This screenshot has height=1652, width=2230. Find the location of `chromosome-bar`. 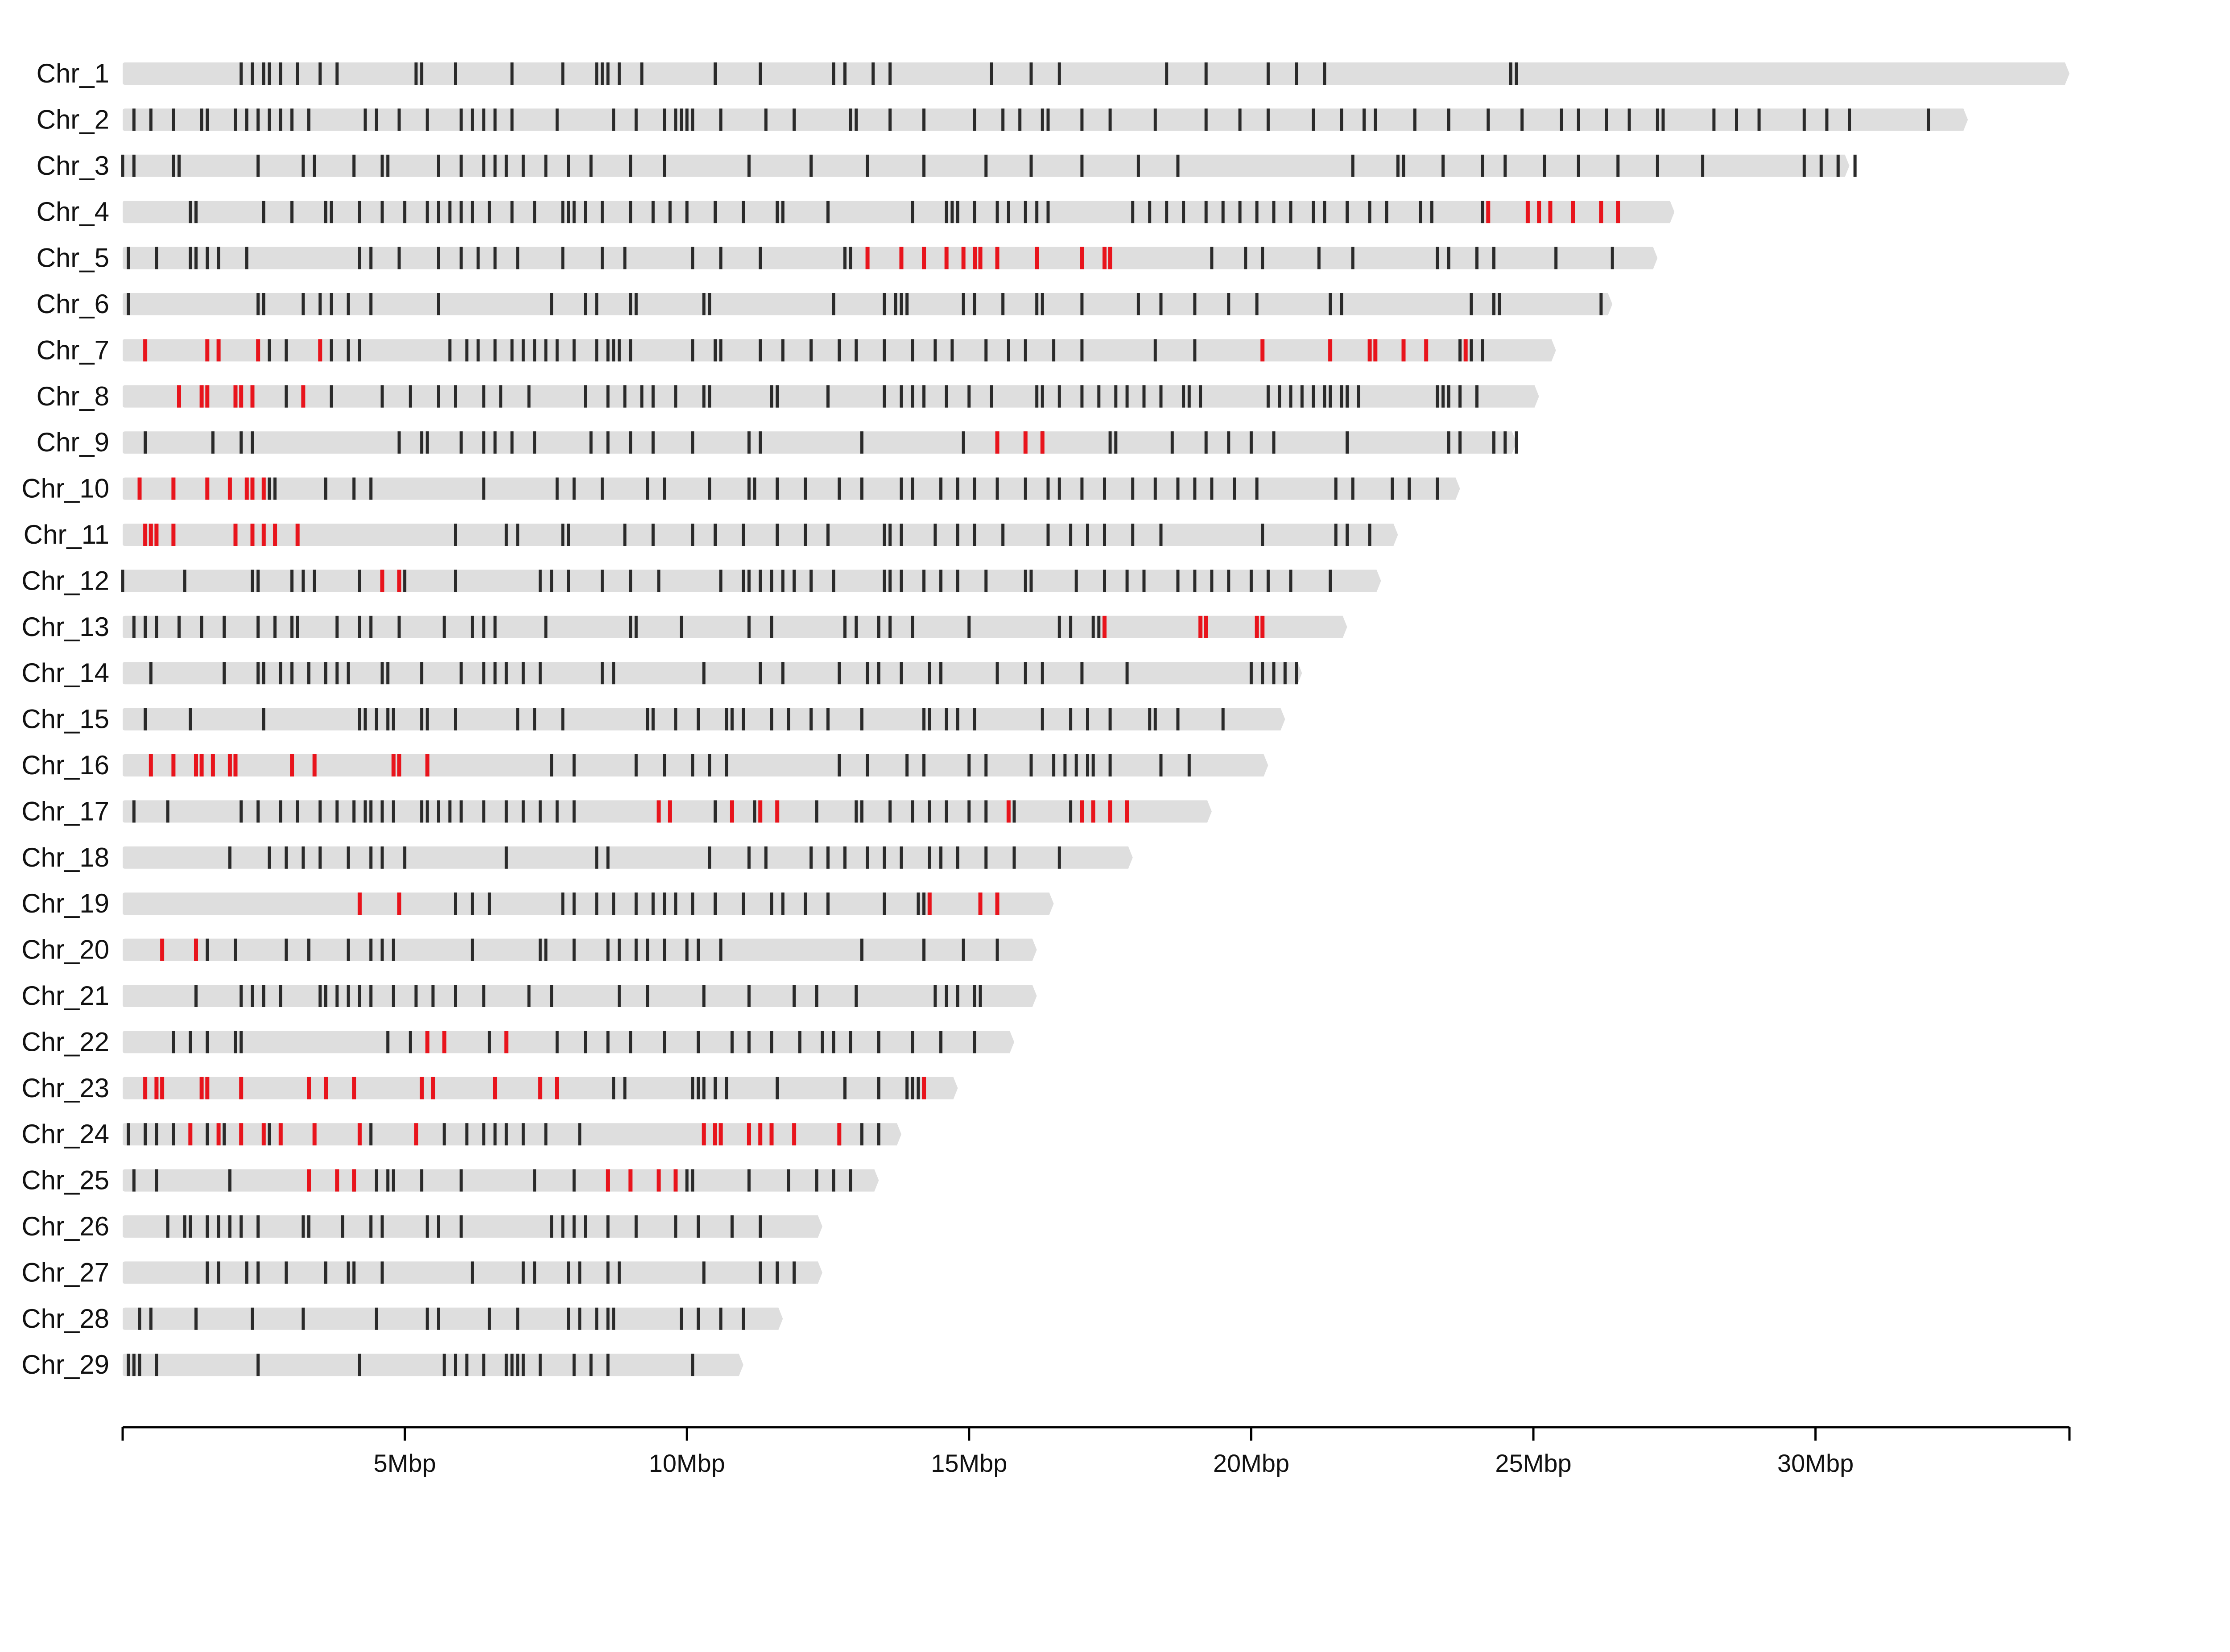

chromosome-bar is located at coordinates (735, 626).